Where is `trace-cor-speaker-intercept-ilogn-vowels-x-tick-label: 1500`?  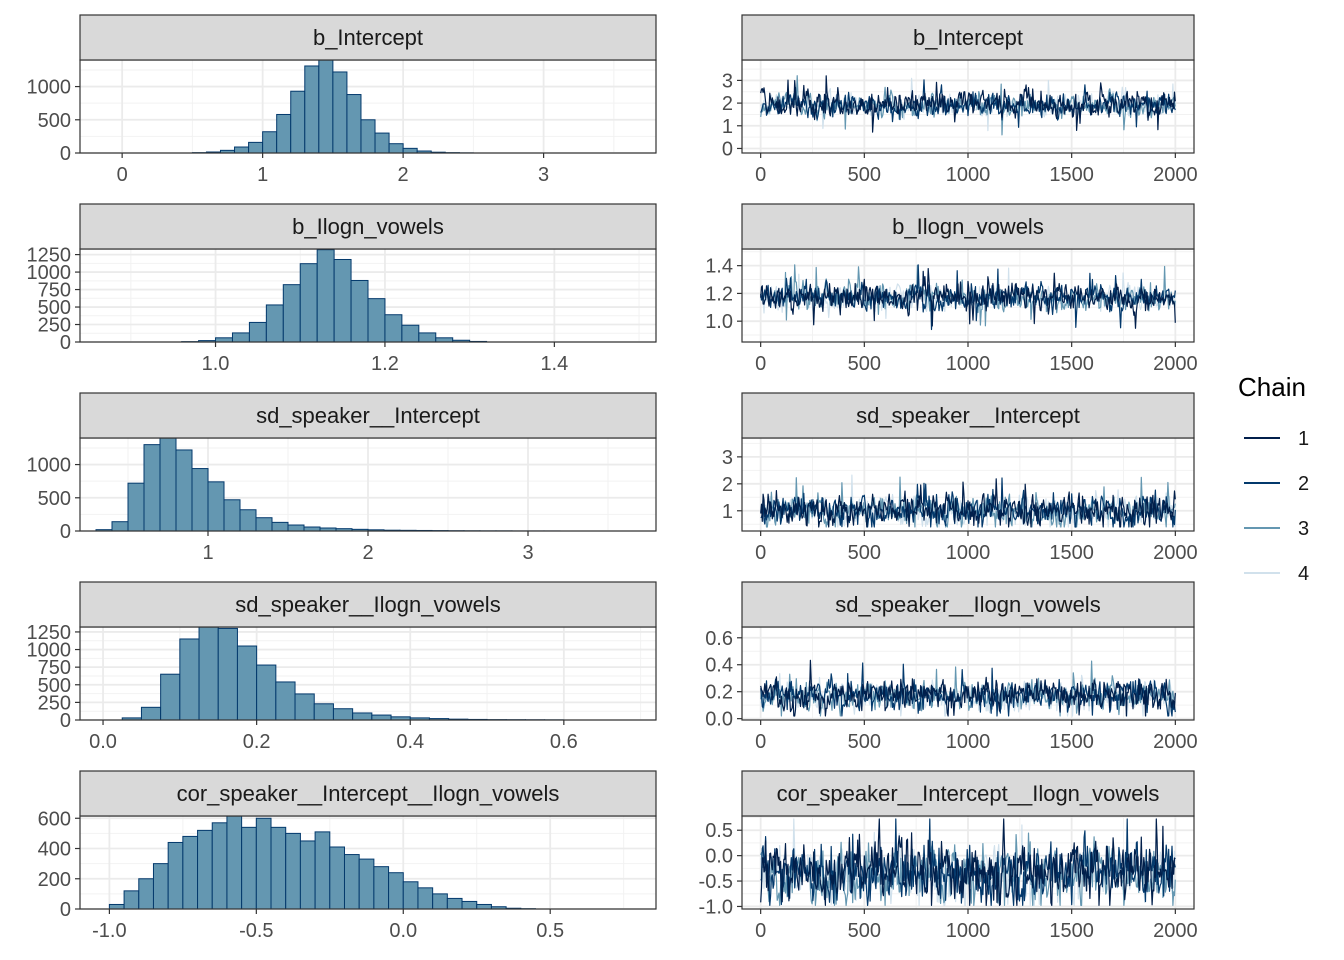
trace-cor-speaker-intercept-ilogn-vowels-x-tick-label: 1500 is located at coordinates (1071, 931).